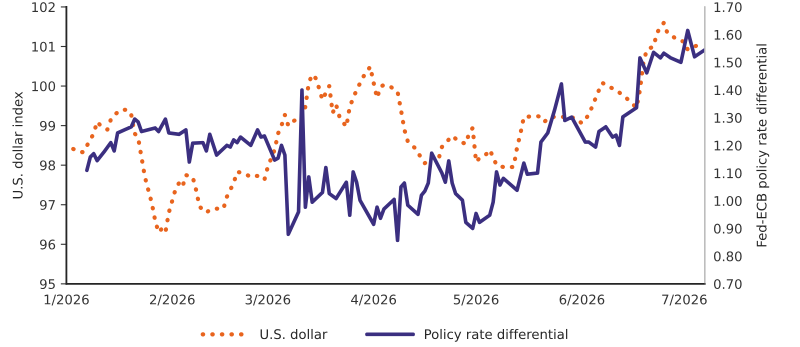 The height and width of the screenshot is (347, 800). What do you see at coordinates (373, 300) in the screenshot?
I see `x-tick-label: 4/2026` at bounding box center [373, 300].